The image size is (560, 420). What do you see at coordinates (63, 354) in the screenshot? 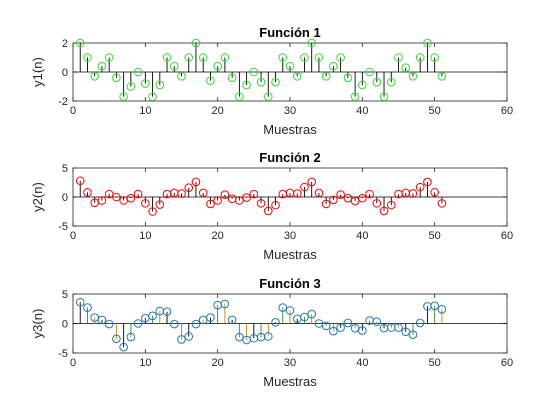
I see `y-tick-label: -5` at bounding box center [63, 354].